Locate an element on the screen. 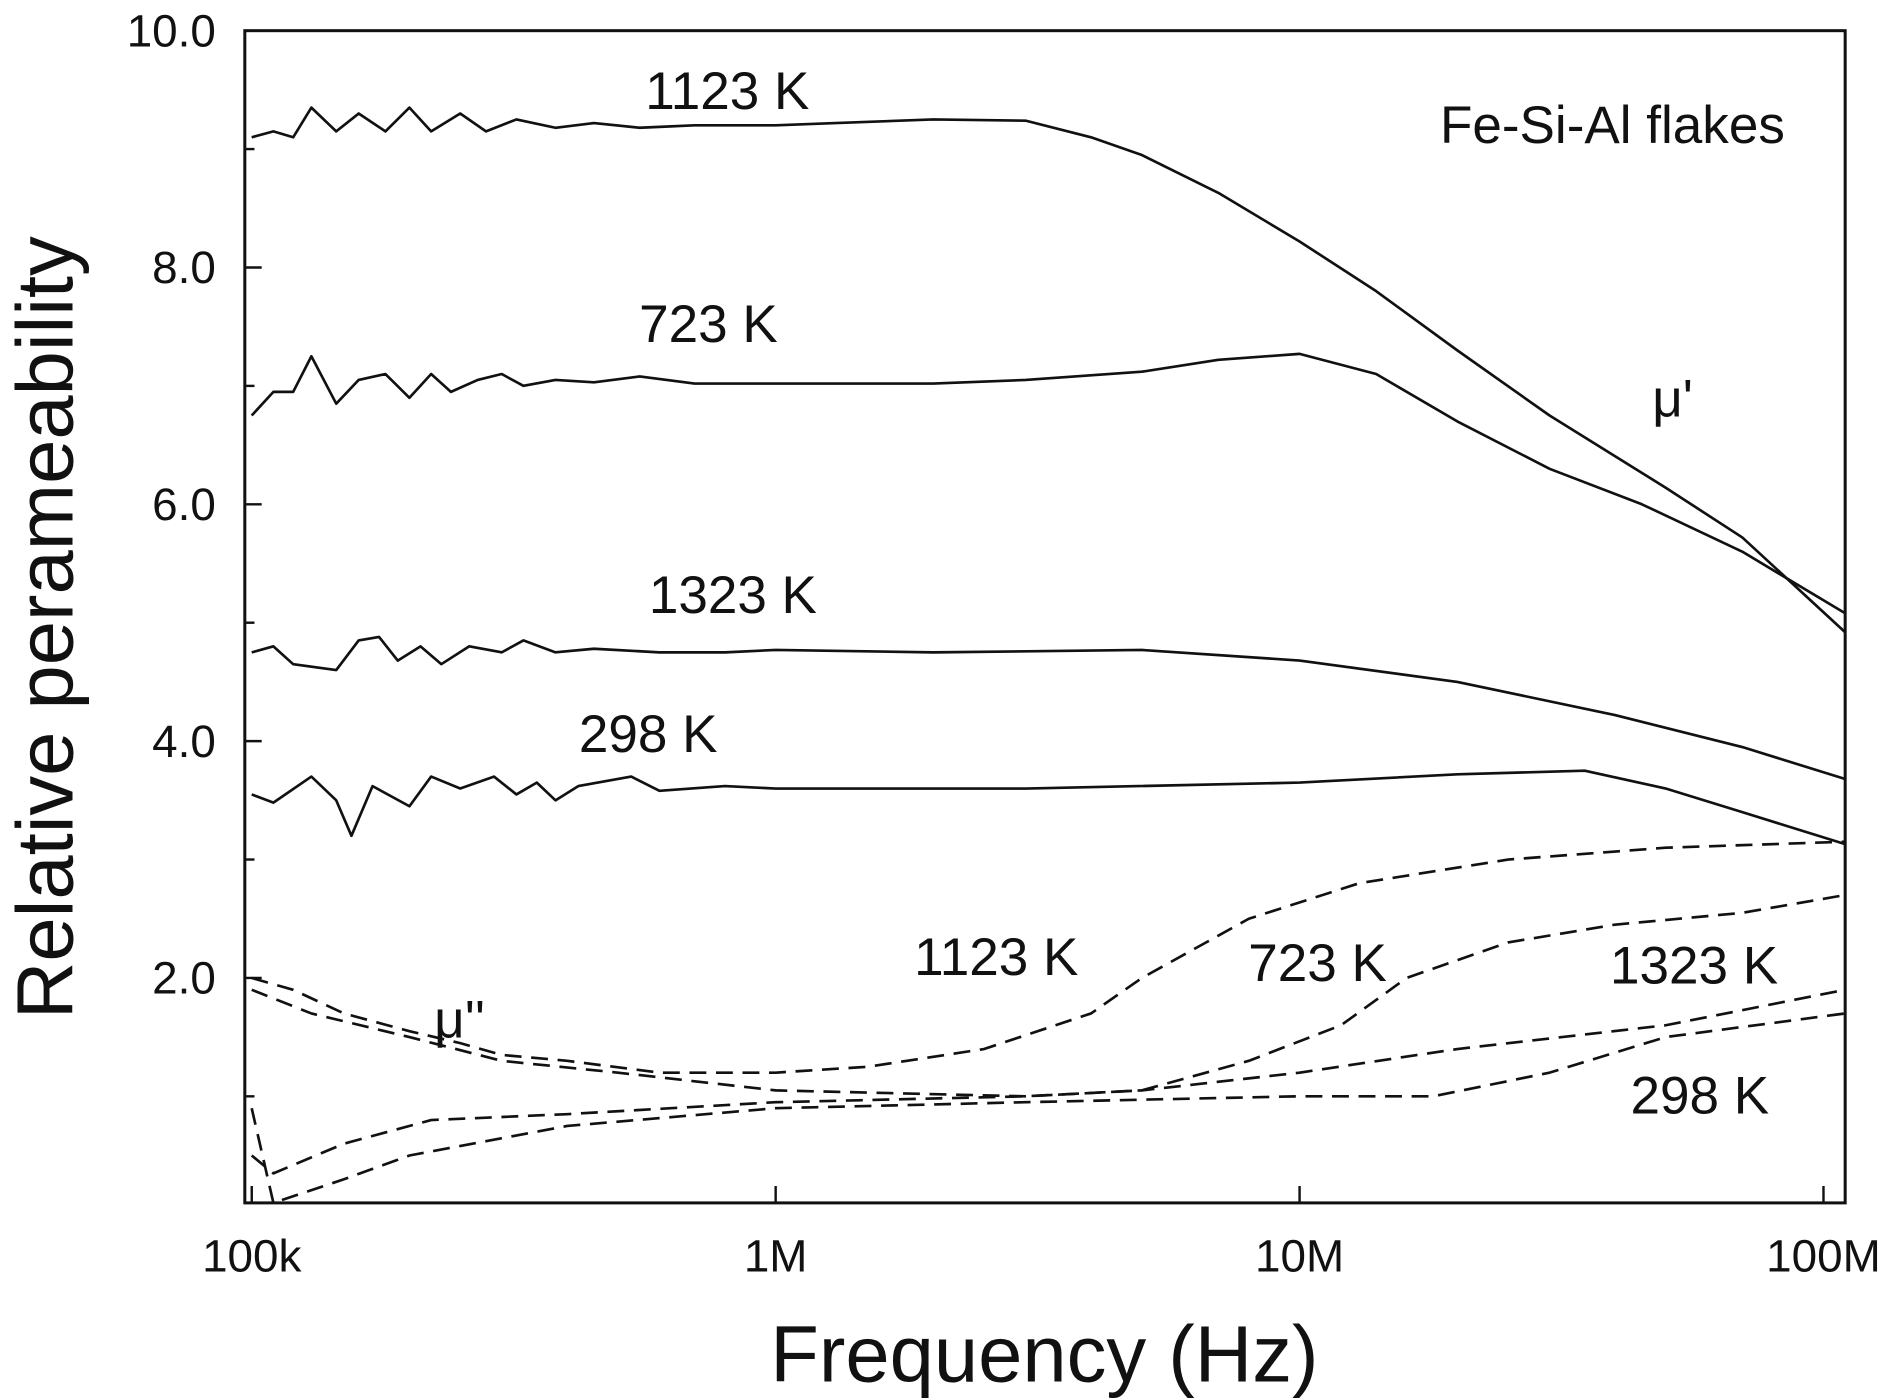  series-imag-723K is located at coordinates (1048, 995).